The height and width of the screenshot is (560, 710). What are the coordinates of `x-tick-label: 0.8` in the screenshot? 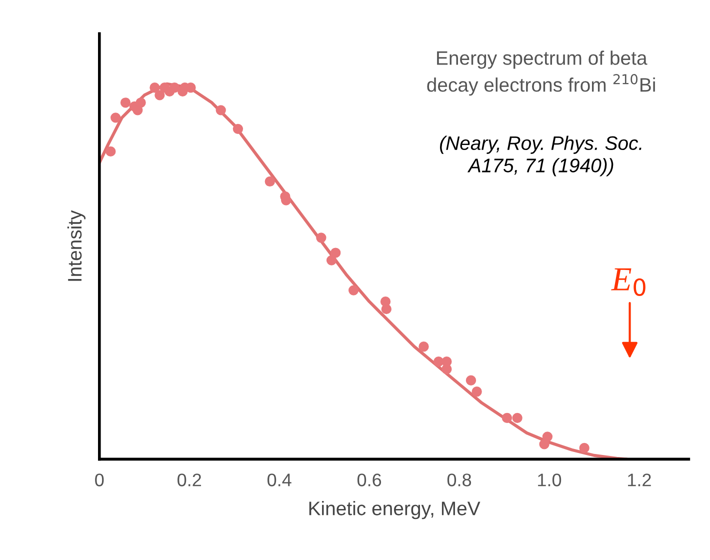 It's located at (459, 480).